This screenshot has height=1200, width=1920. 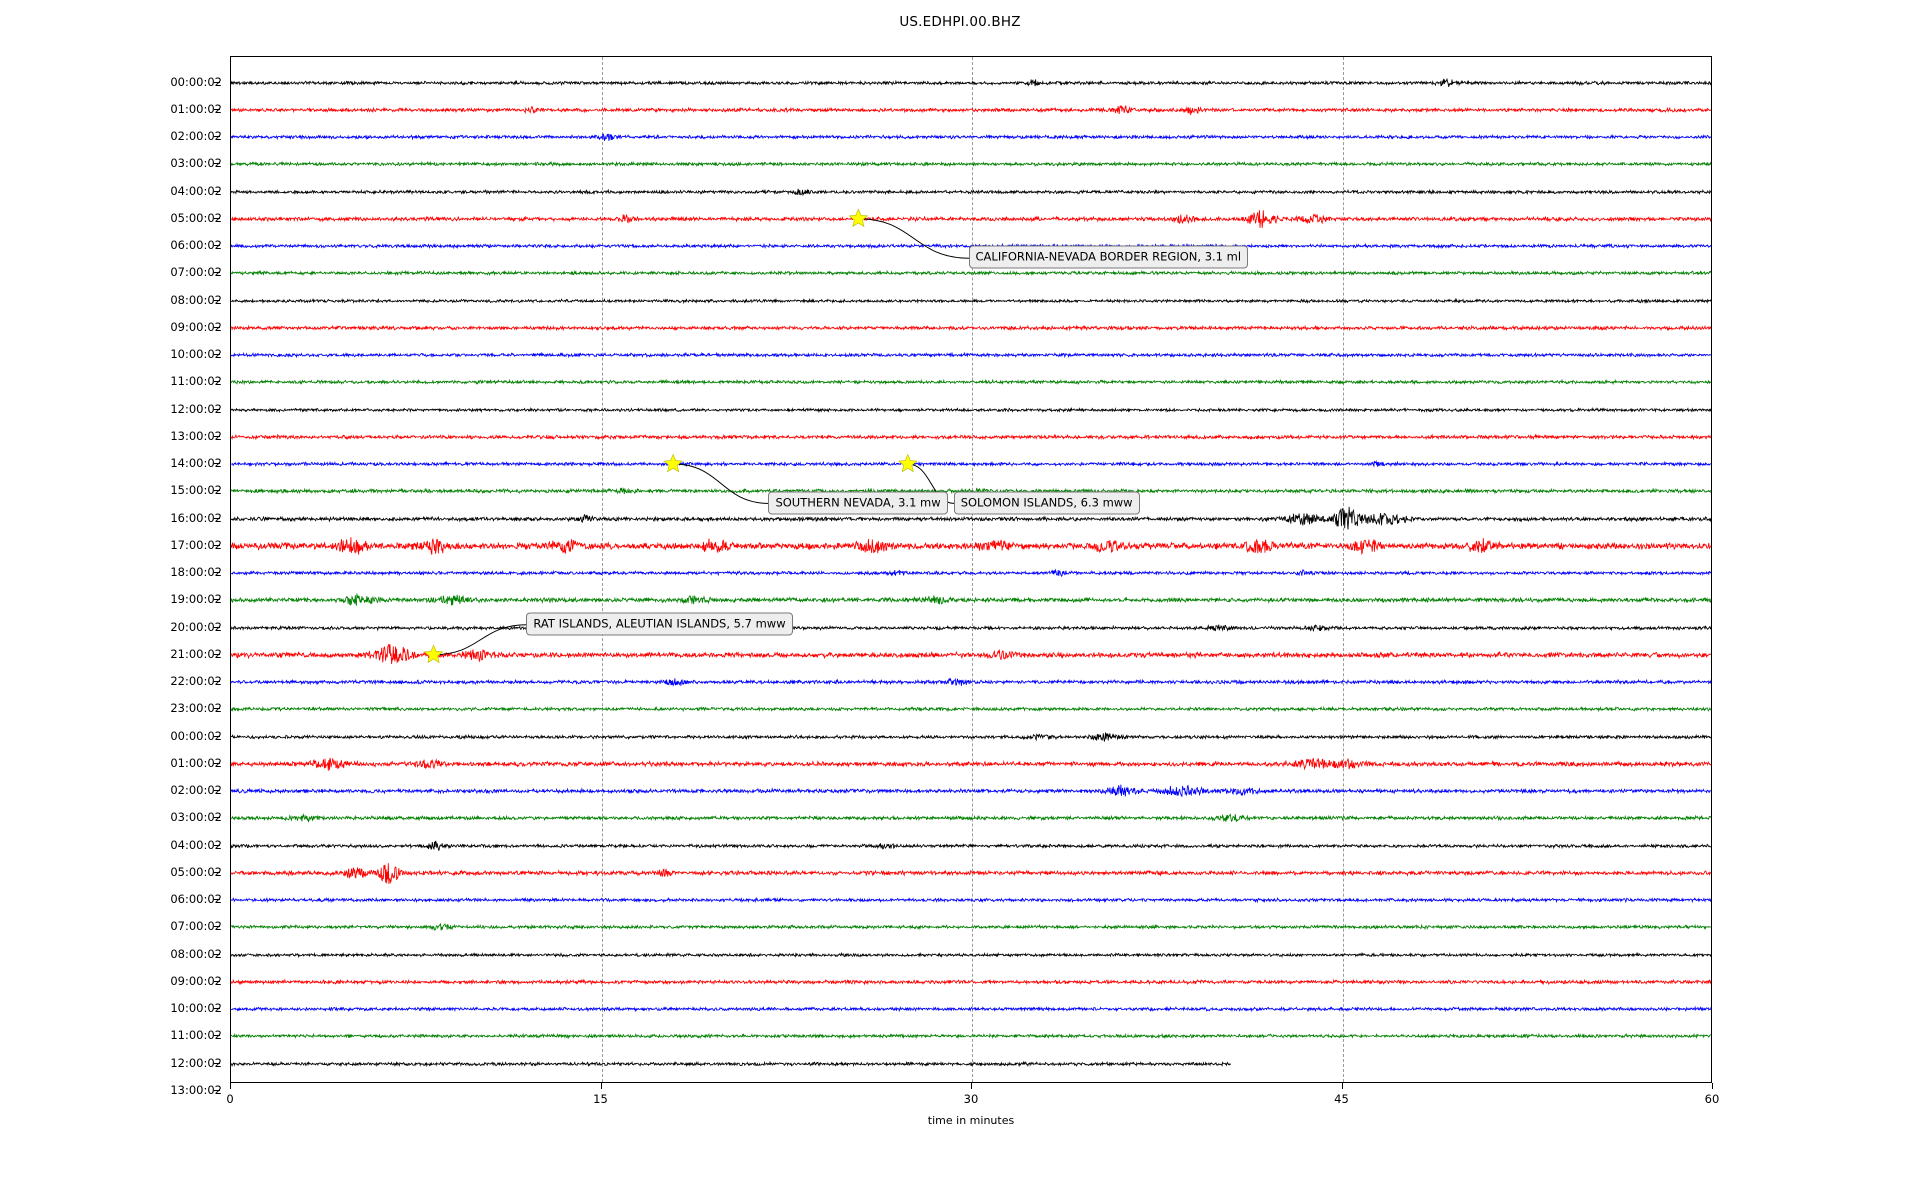 I want to click on y-axis-label-30: 06:00:02, so click(x=196, y=899).